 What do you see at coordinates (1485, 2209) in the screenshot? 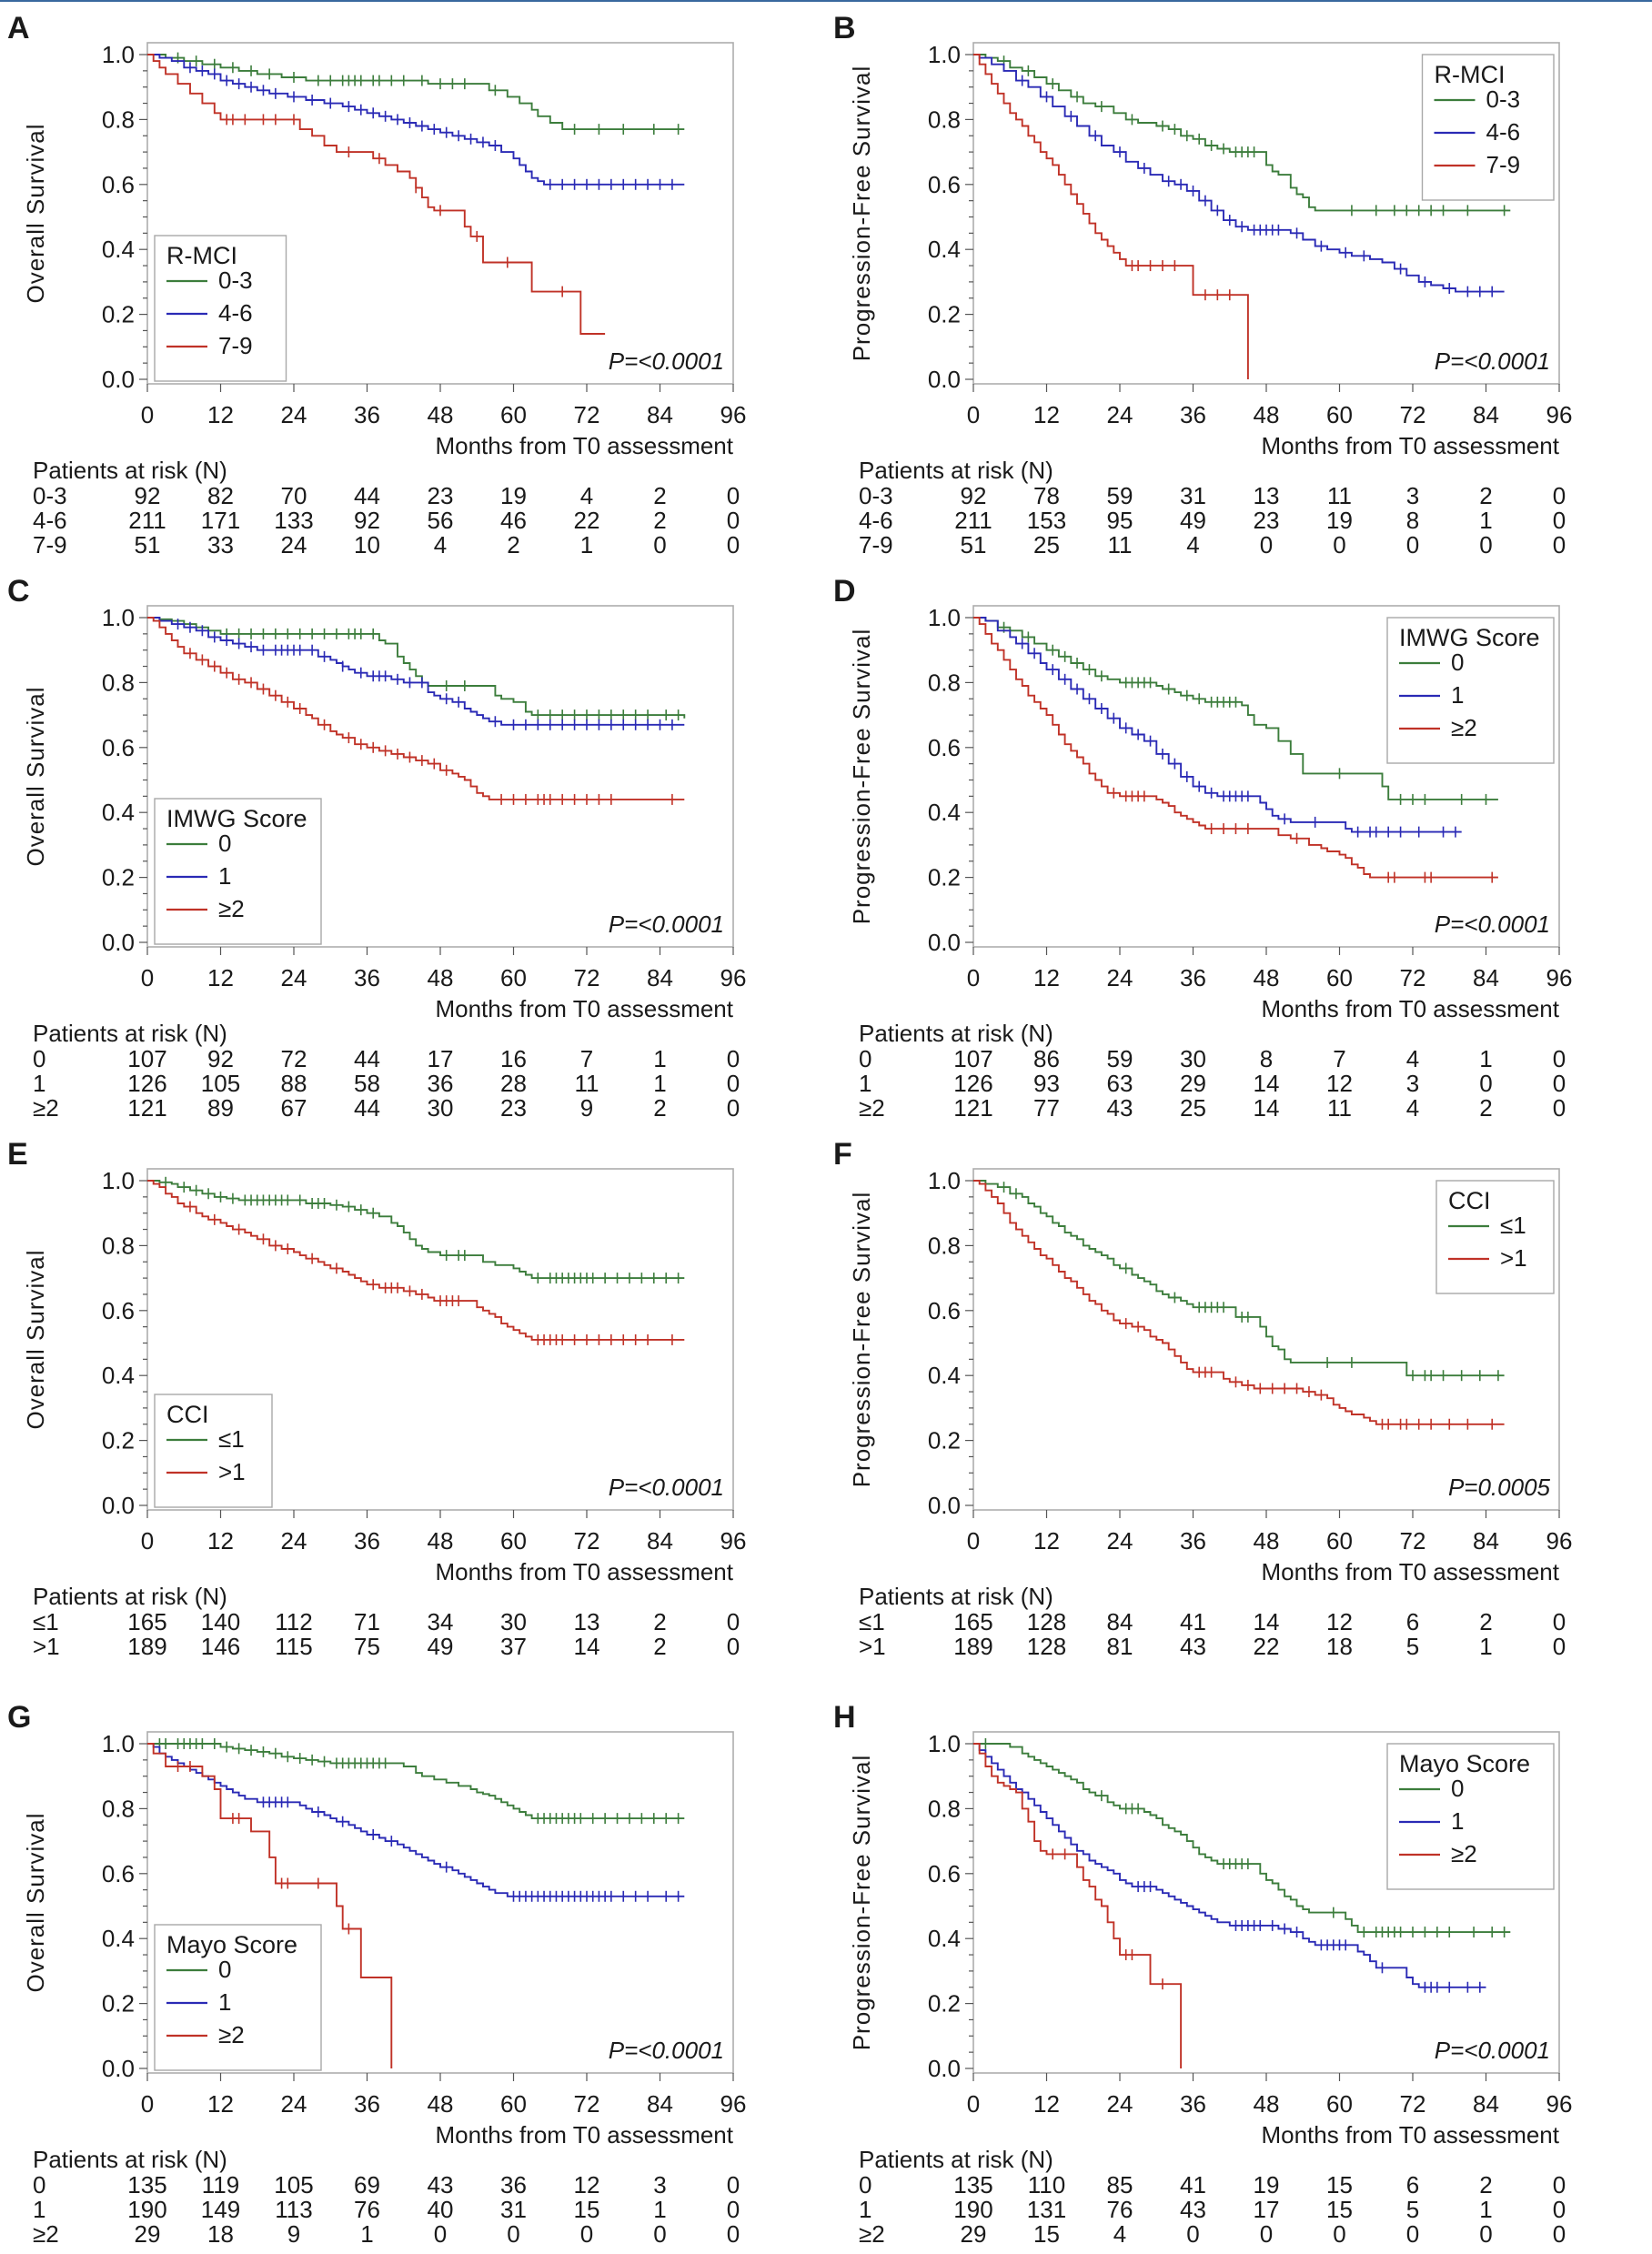
I see `risk-count: 1` at bounding box center [1485, 2209].